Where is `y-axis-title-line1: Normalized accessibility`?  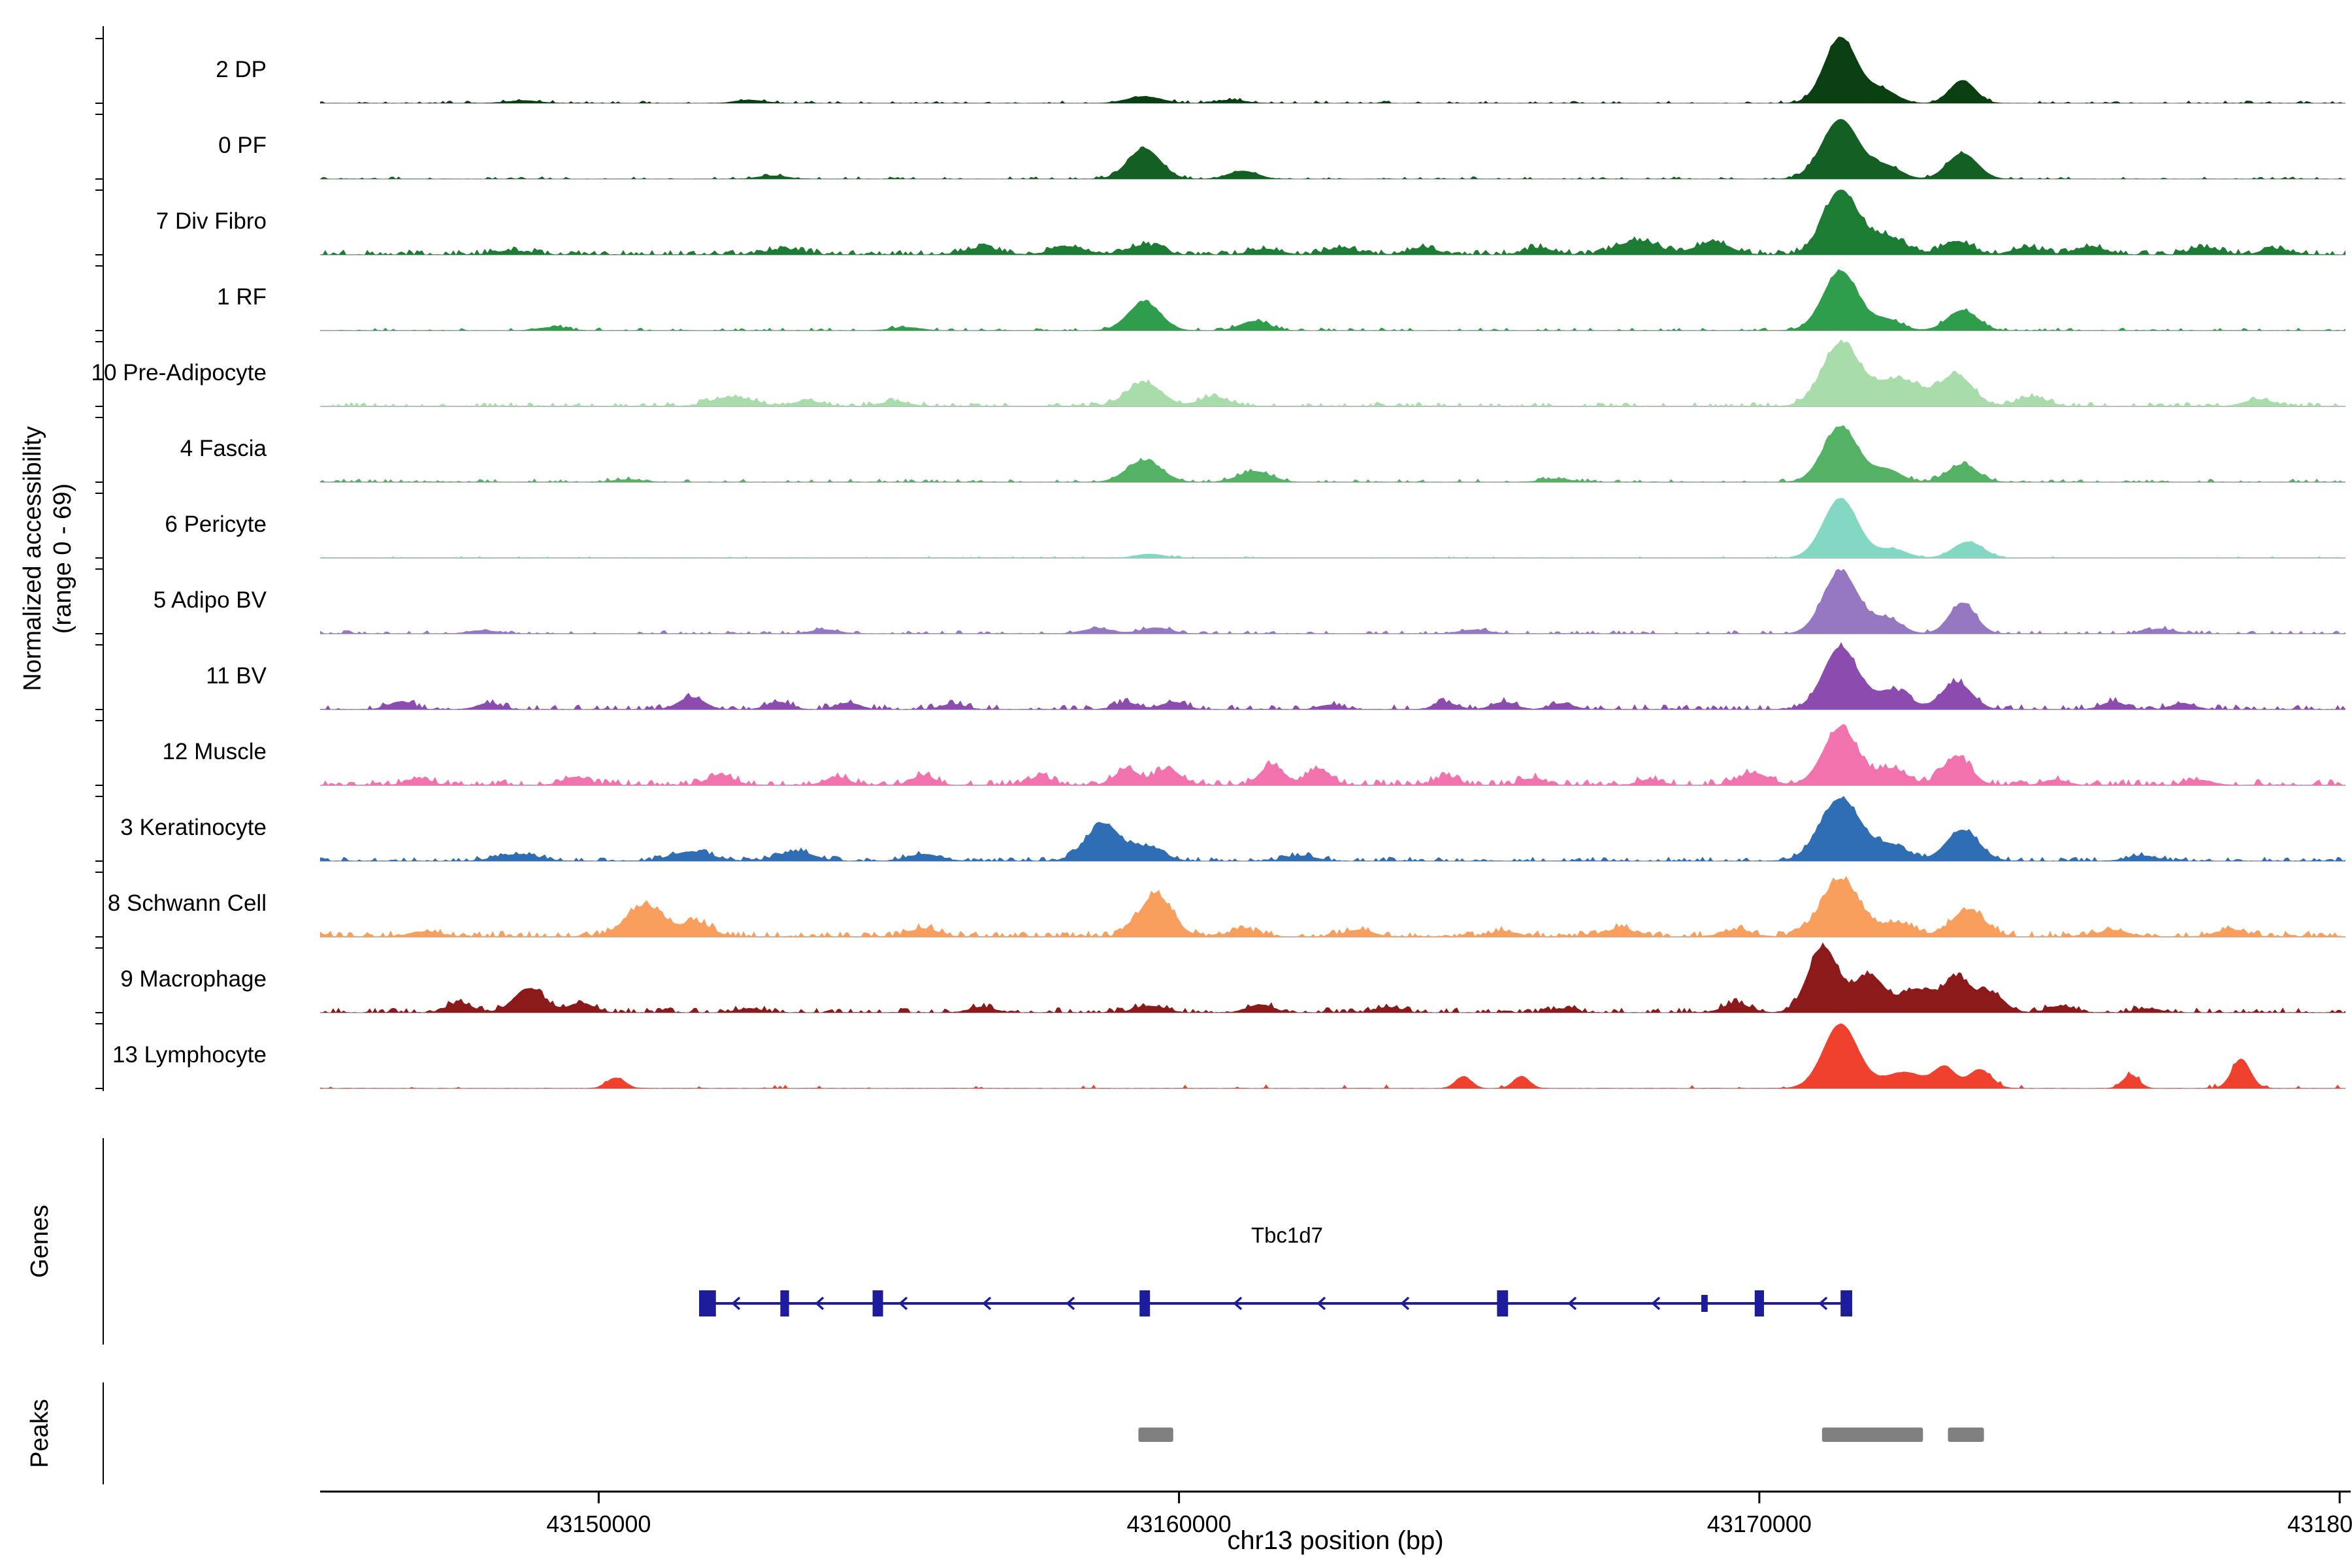
y-axis-title-line1: Normalized accessibility is located at coordinates (32, 558).